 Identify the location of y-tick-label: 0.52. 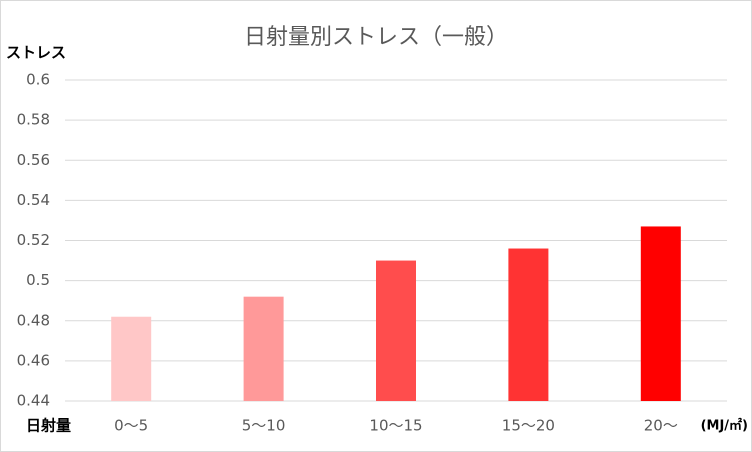
(33, 240).